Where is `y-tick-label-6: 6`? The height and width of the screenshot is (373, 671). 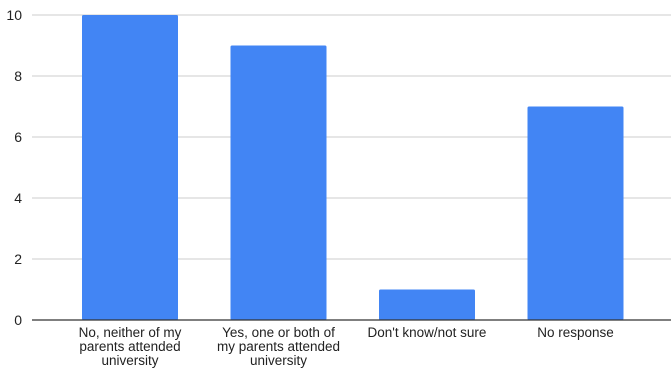 y-tick-label-6: 6 is located at coordinates (18, 137).